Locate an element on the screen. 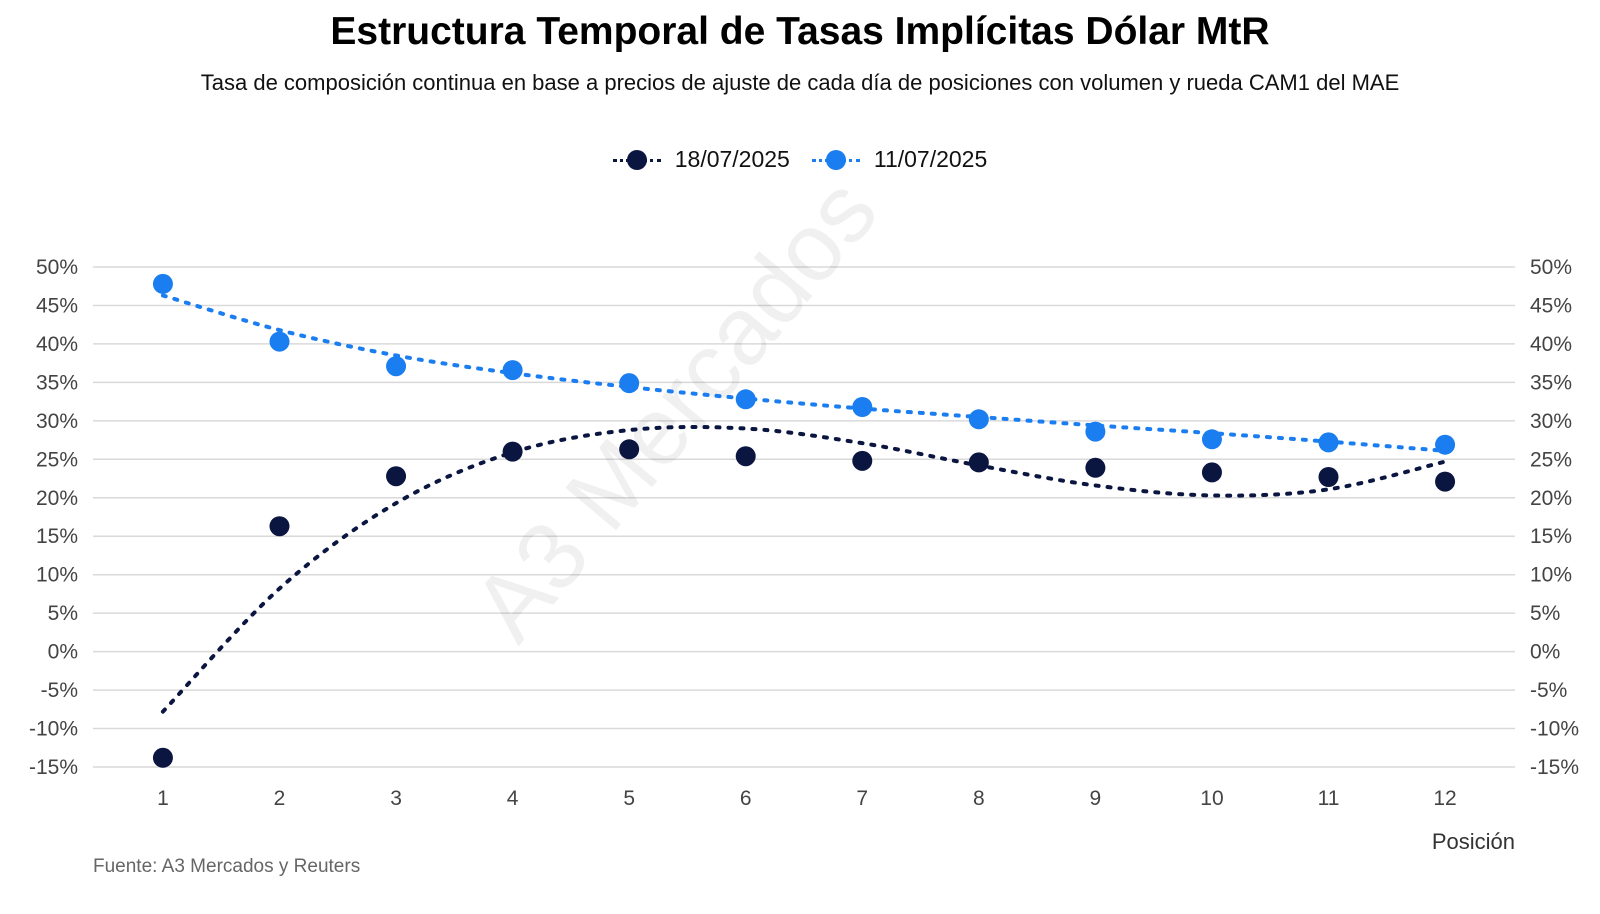 The height and width of the screenshot is (914, 1600). x-tick-label: 1 is located at coordinates (163, 798).